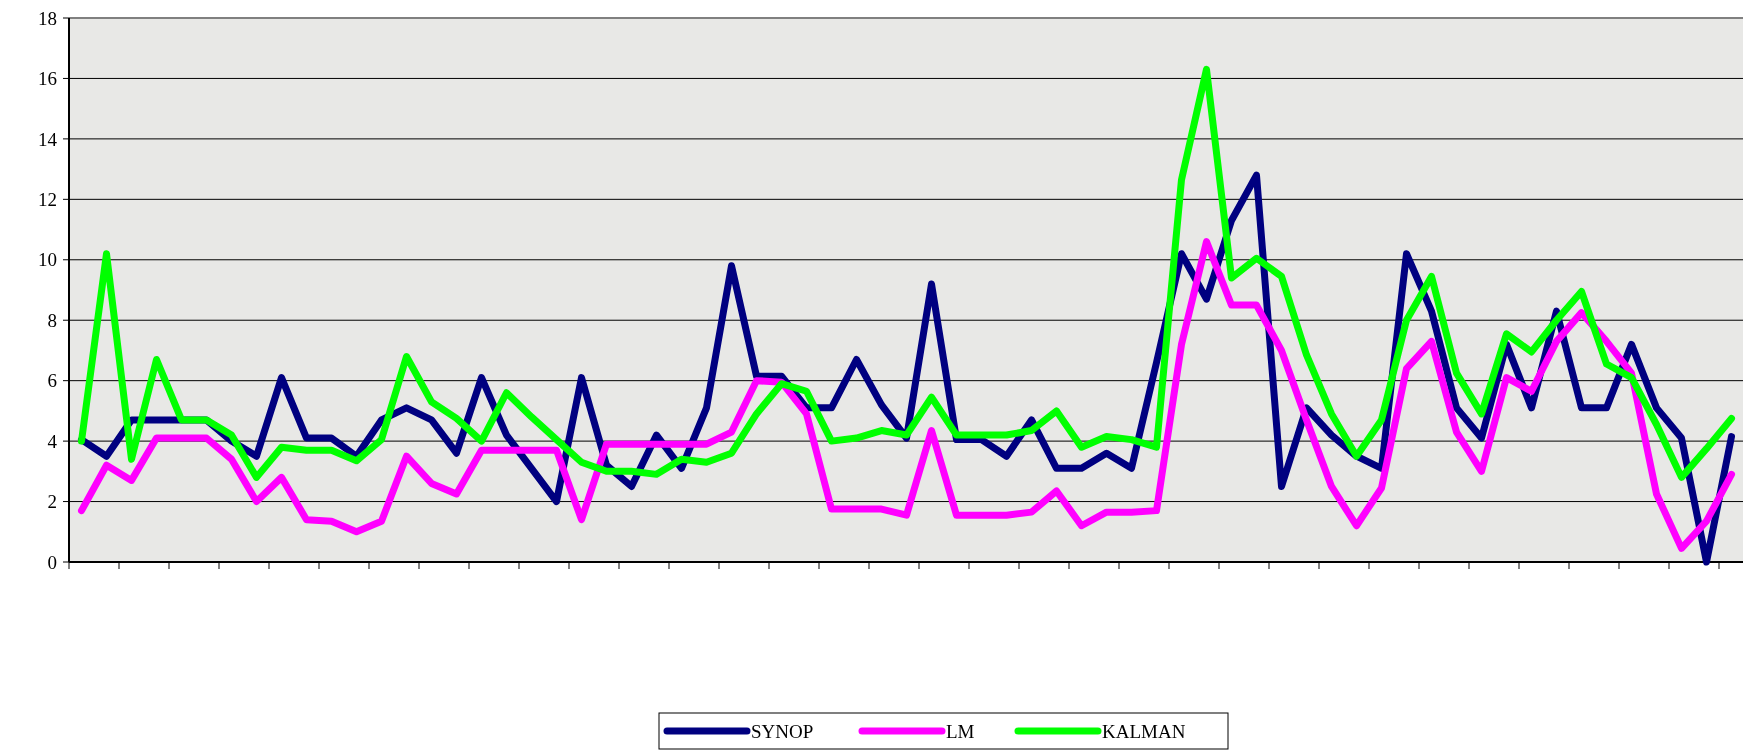  Describe the element at coordinates (1144, 731) in the screenshot. I see `legend-label: KALMAN` at that location.